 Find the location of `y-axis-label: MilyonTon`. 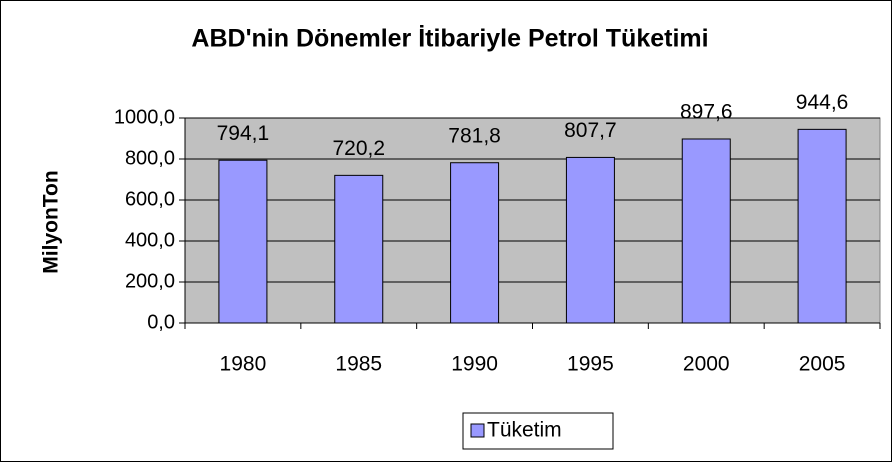

y-axis-label: MilyonTon is located at coordinates (51, 221).